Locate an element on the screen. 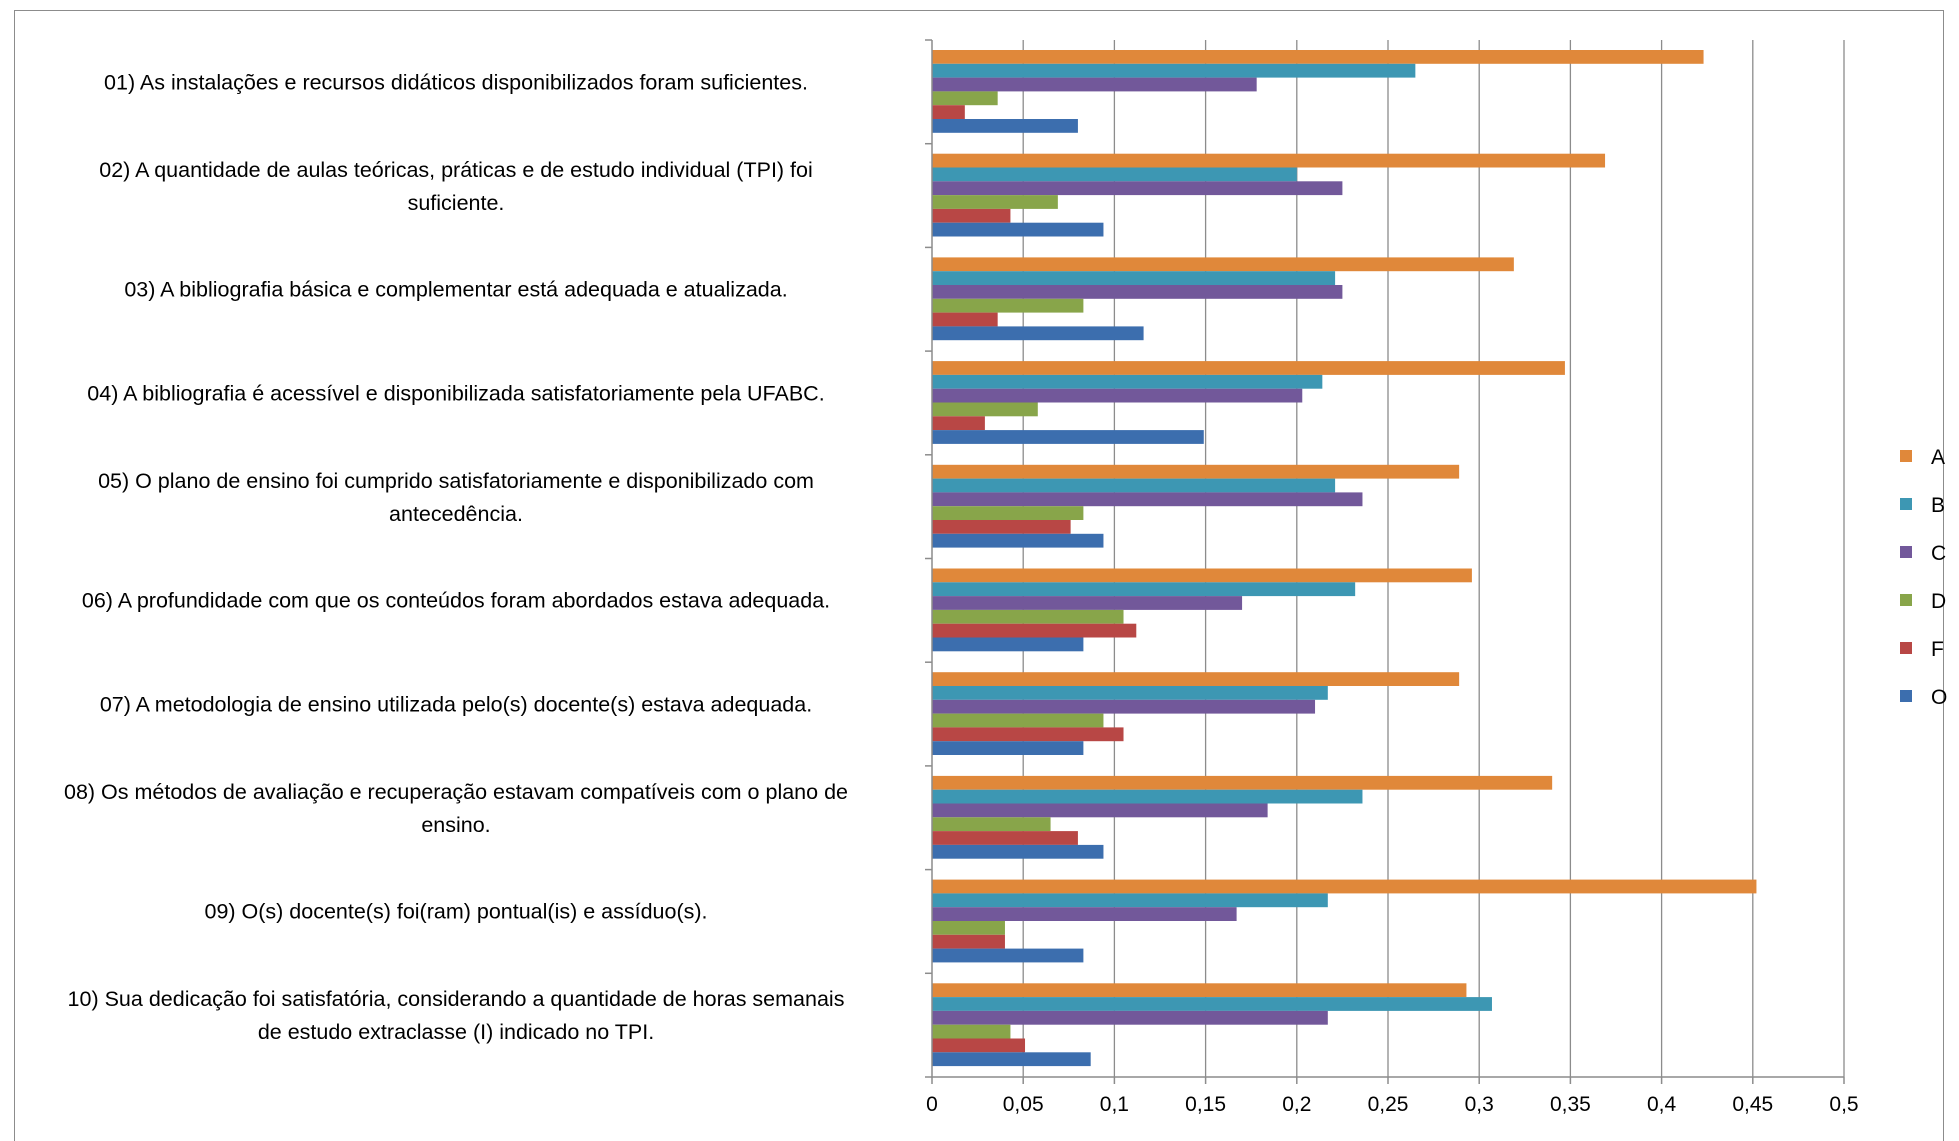  bar-q8-D is located at coordinates (991, 824).